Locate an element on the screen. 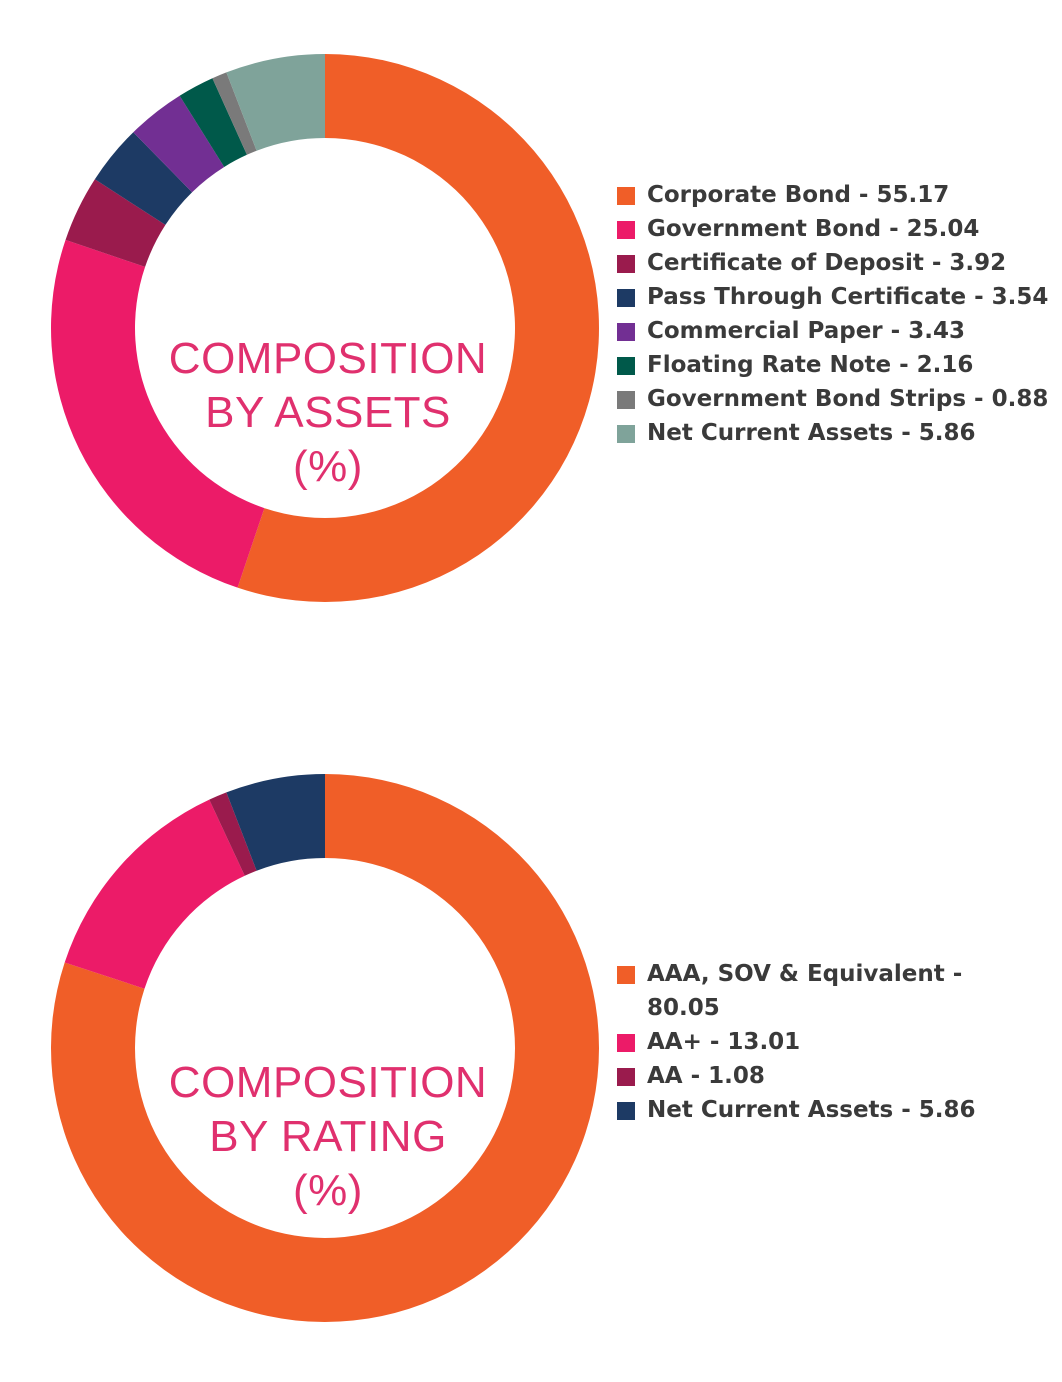  assets-legend-label: Corporate Bond - 55.17 is located at coordinates (798, 195).